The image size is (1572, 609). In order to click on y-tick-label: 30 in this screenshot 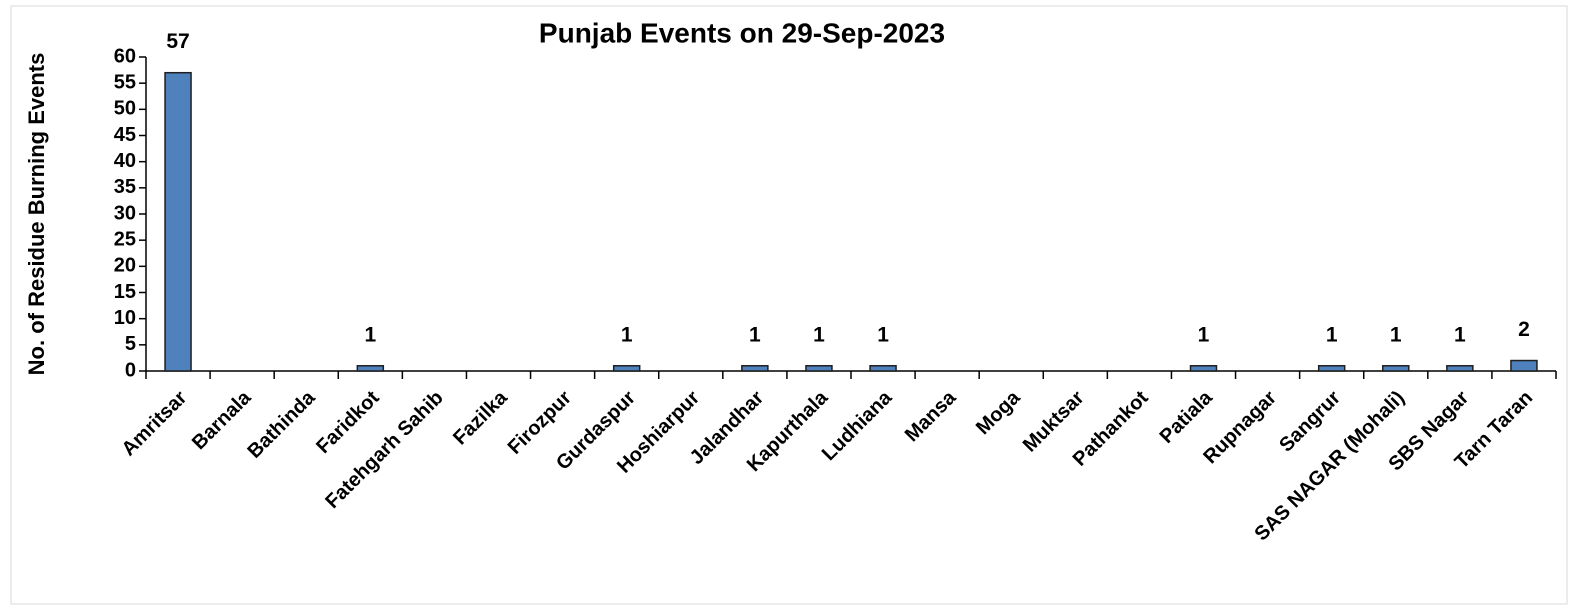, I will do `click(125, 213)`.